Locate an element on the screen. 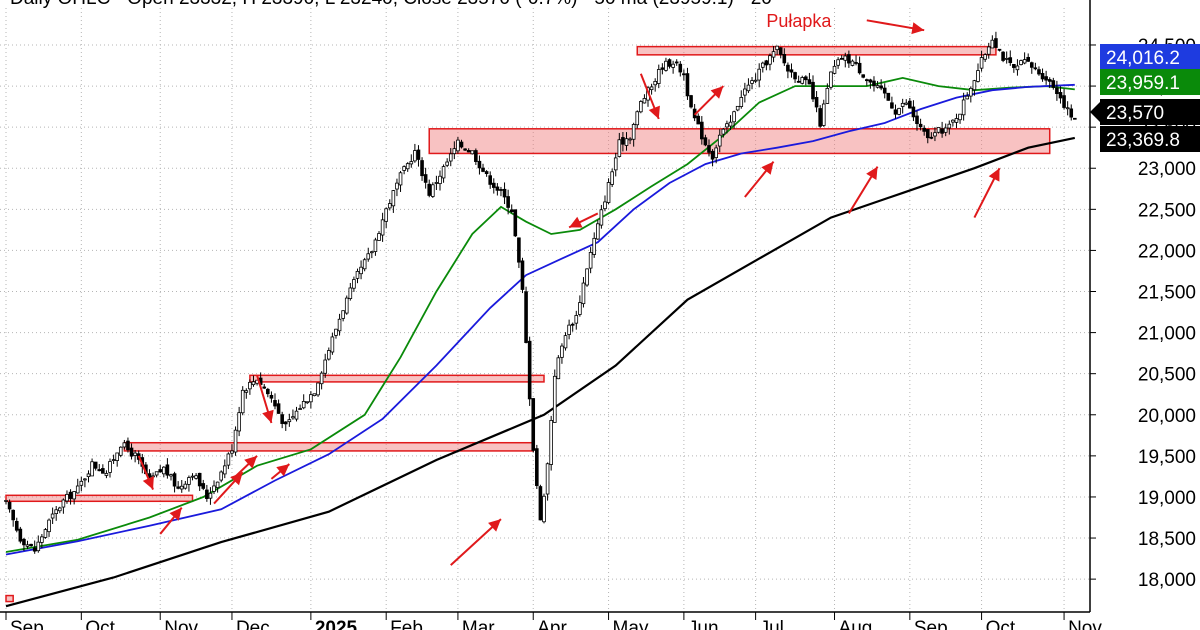  x-month-label: Feb is located at coordinates (406, 624).